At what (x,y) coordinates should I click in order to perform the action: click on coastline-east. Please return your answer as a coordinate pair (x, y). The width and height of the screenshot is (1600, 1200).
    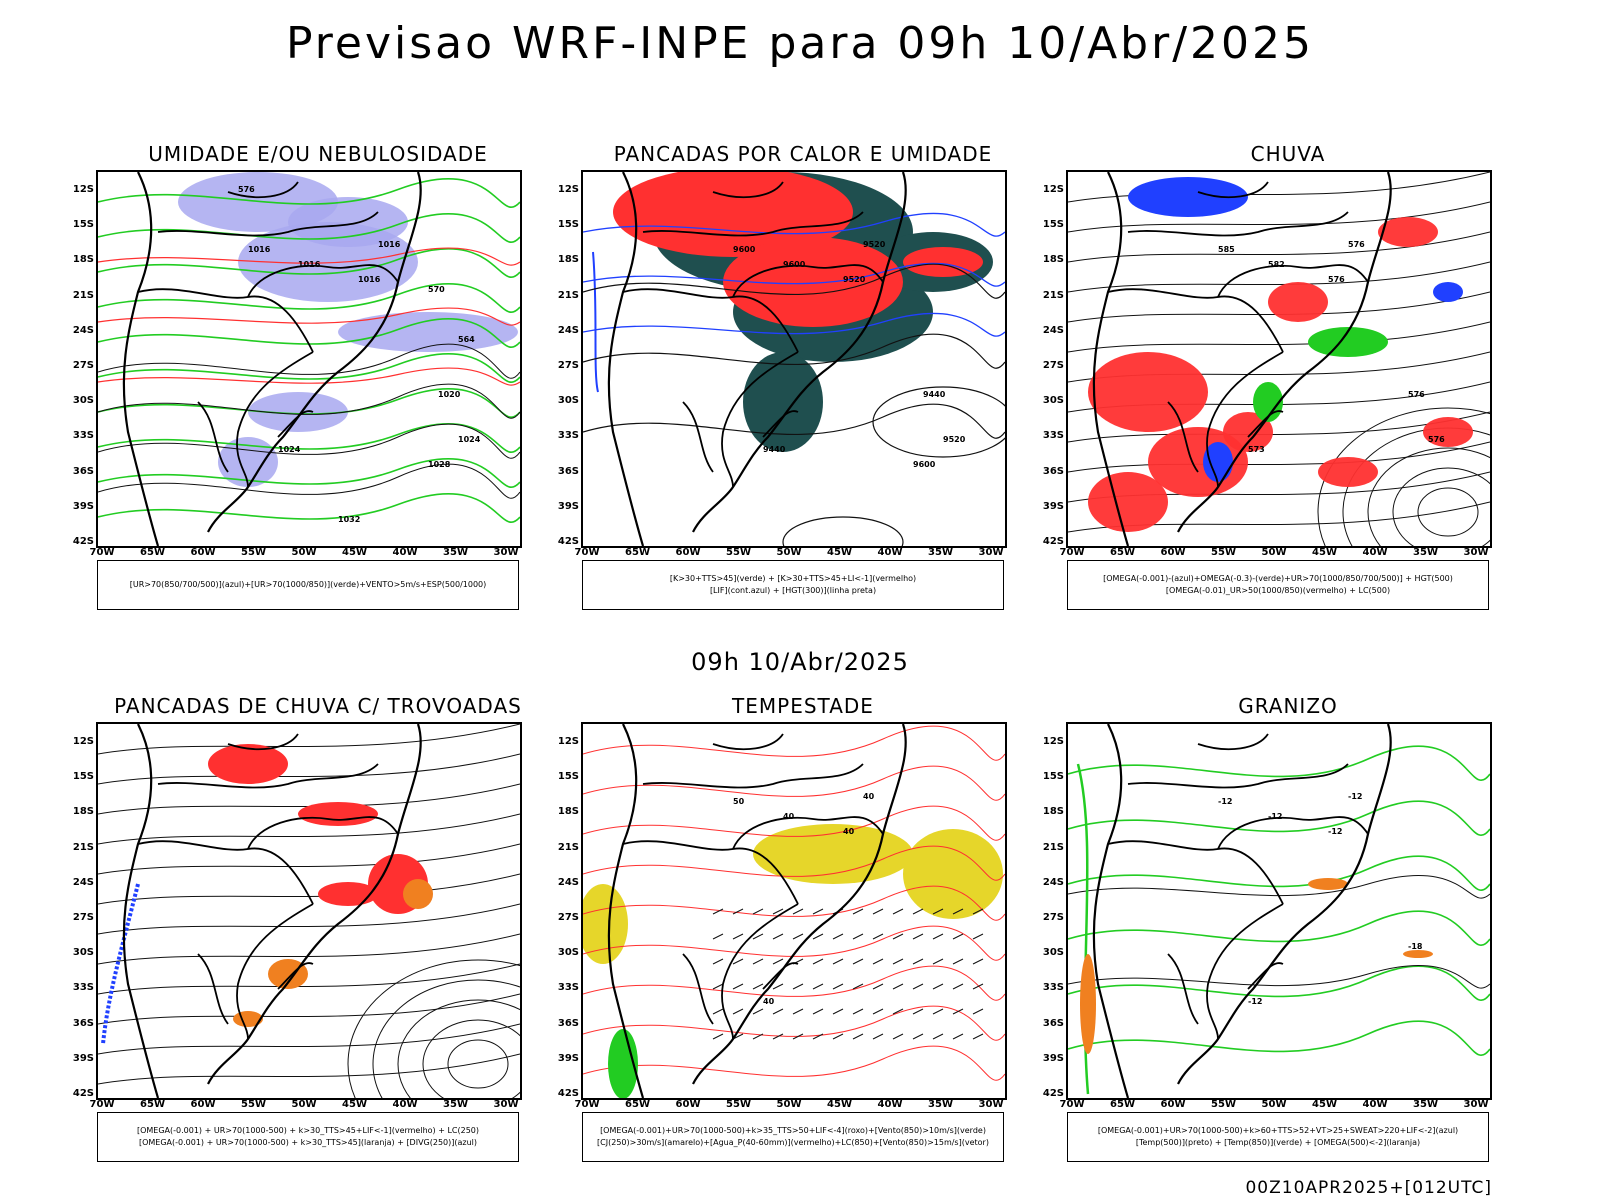
    Looking at the image, I should click on (314, 904).